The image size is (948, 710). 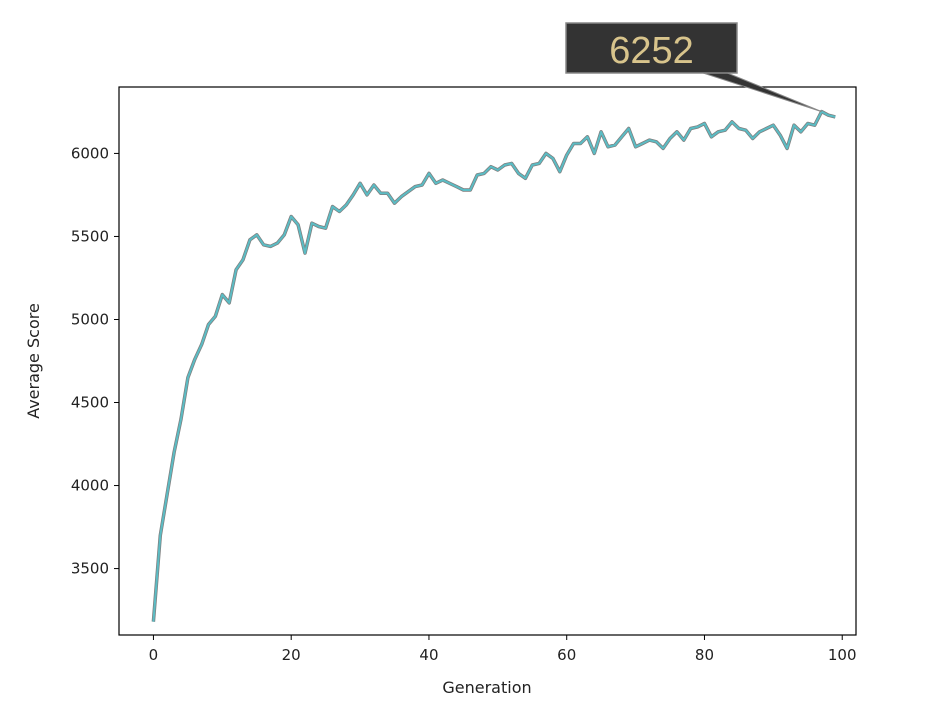 I want to click on y-tick-label: 4000, so click(x=90, y=486).